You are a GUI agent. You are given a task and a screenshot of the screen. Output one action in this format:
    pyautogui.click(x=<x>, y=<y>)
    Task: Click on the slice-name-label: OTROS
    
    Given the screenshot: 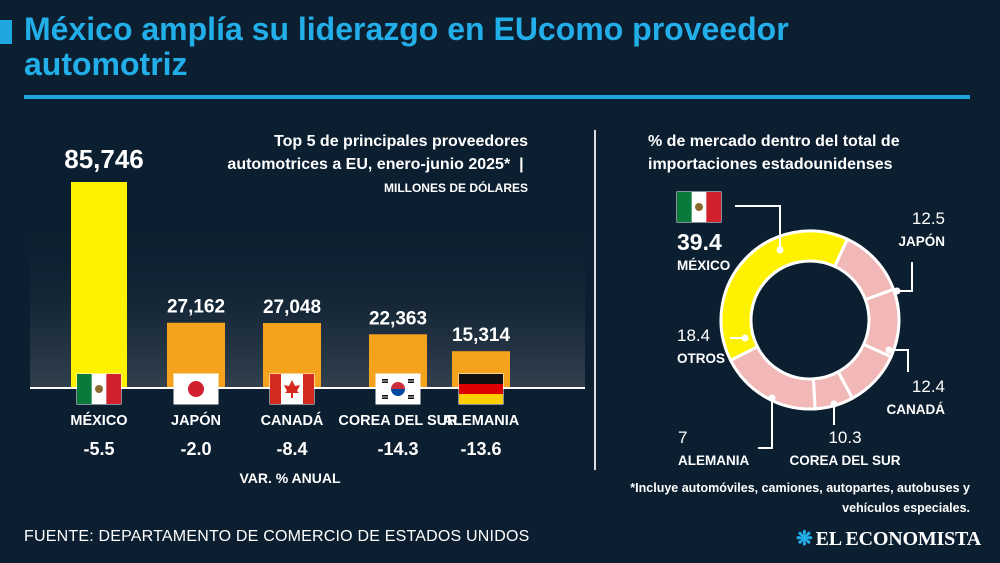 What is the action you would take?
    pyautogui.click(x=701, y=358)
    